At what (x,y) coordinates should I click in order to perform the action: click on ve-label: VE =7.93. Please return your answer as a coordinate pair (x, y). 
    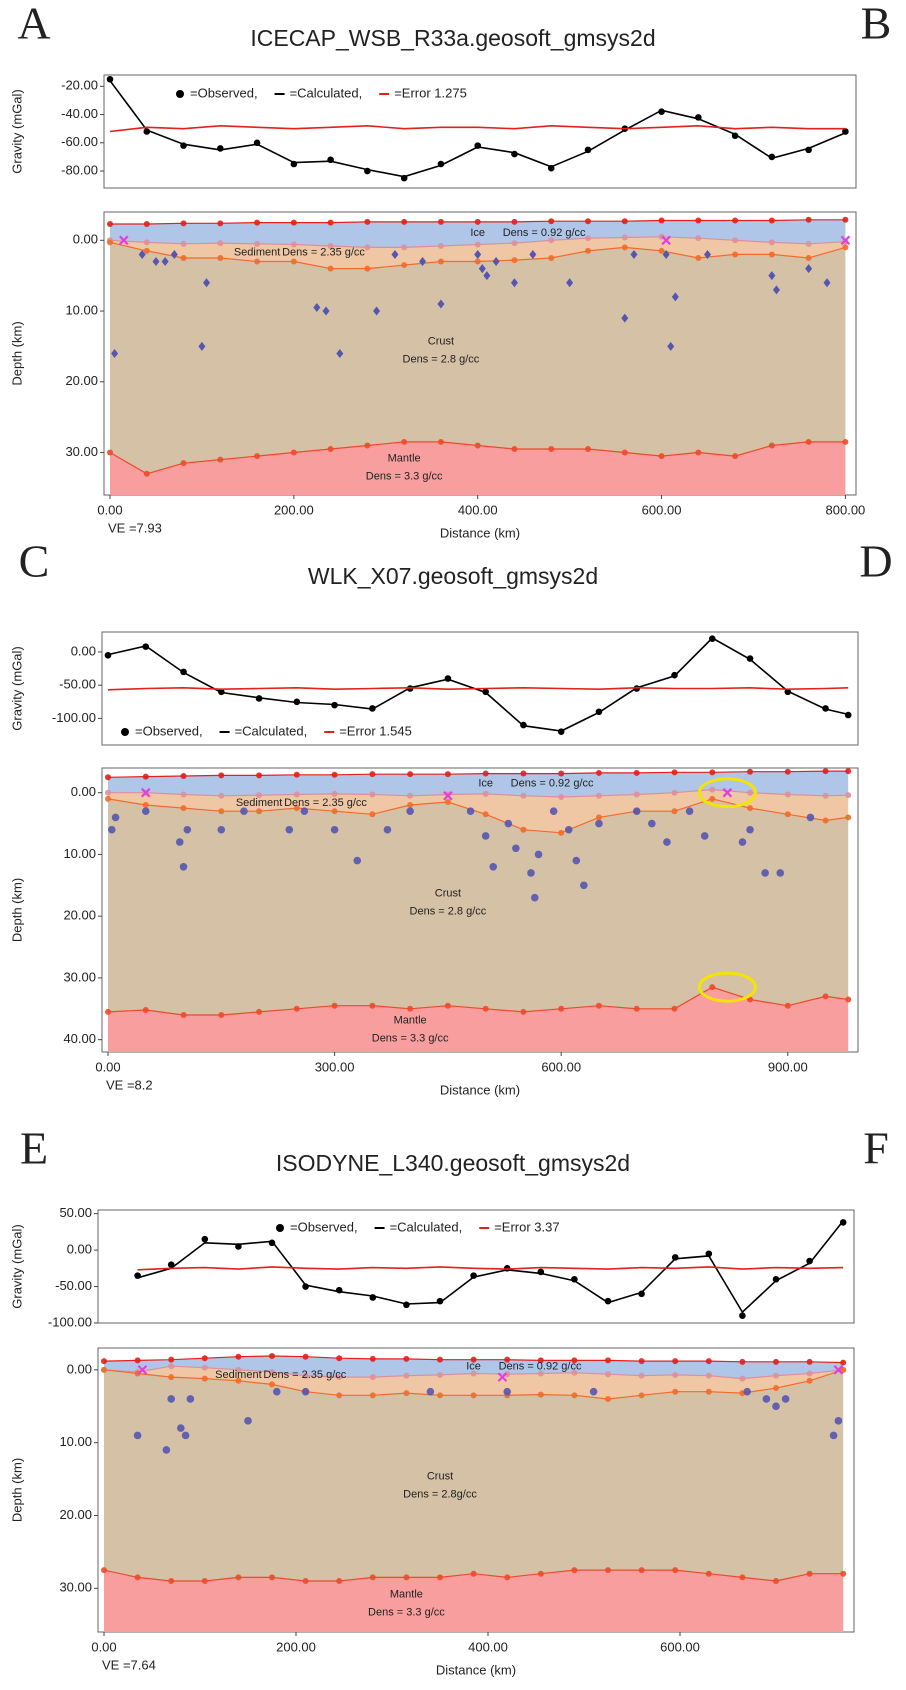
    Looking at the image, I should click on (135, 527).